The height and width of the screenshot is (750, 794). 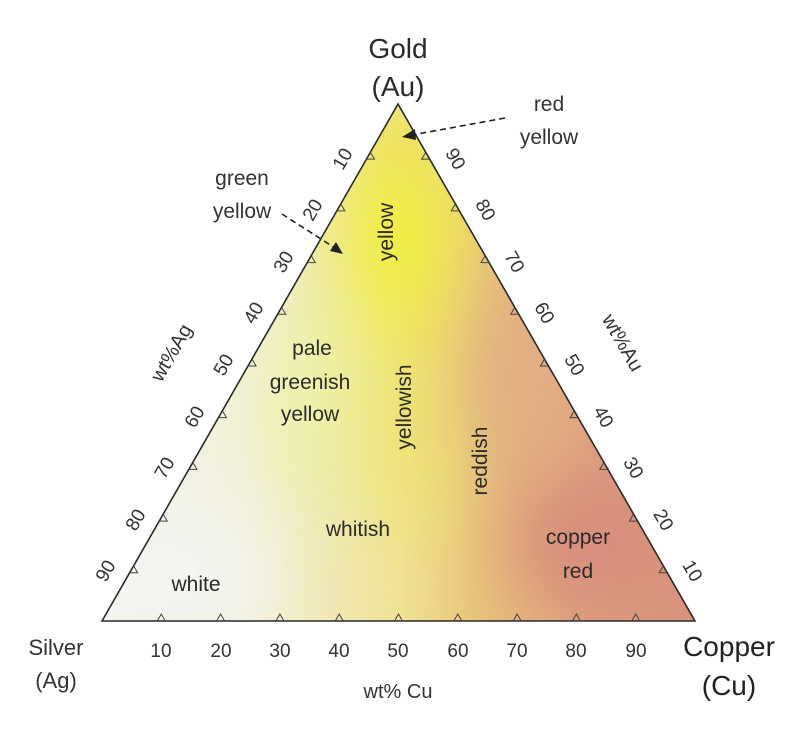 I want to click on au-tick-label: 10, so click(x=691, y=571).